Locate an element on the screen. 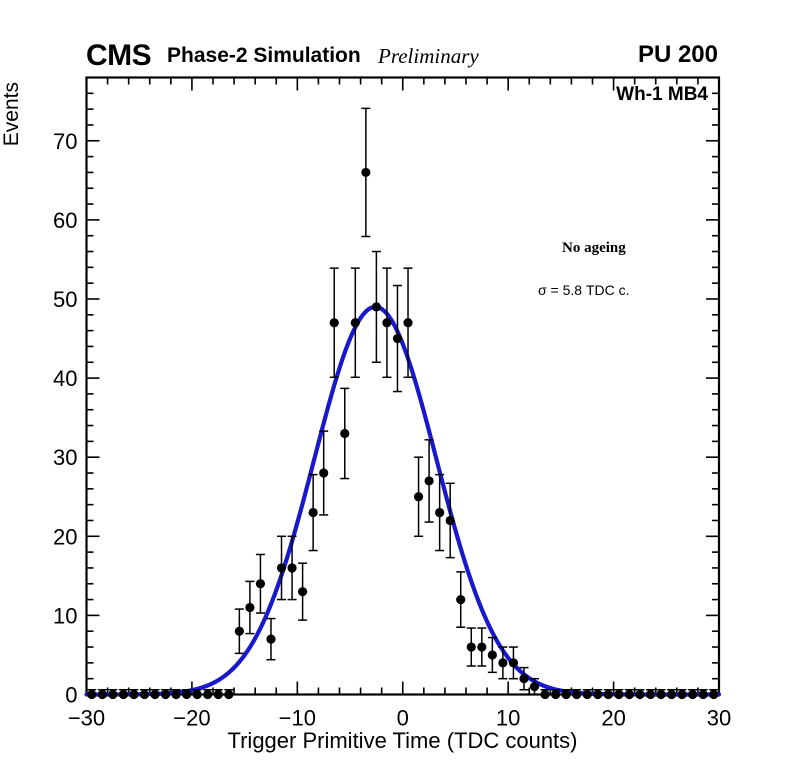  y-tick-label: 40 is located at coordinates (65, 378).